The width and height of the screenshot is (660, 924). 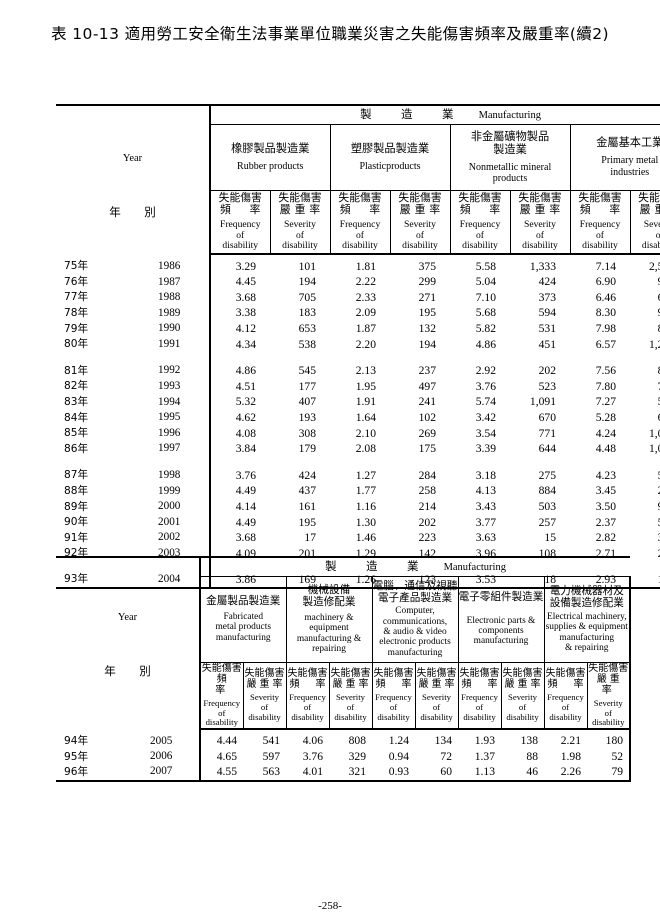 What do you see at coordinates (427, 371) in the screenshot?
I see `cell-value: 237` at bounding box center [427, 371].